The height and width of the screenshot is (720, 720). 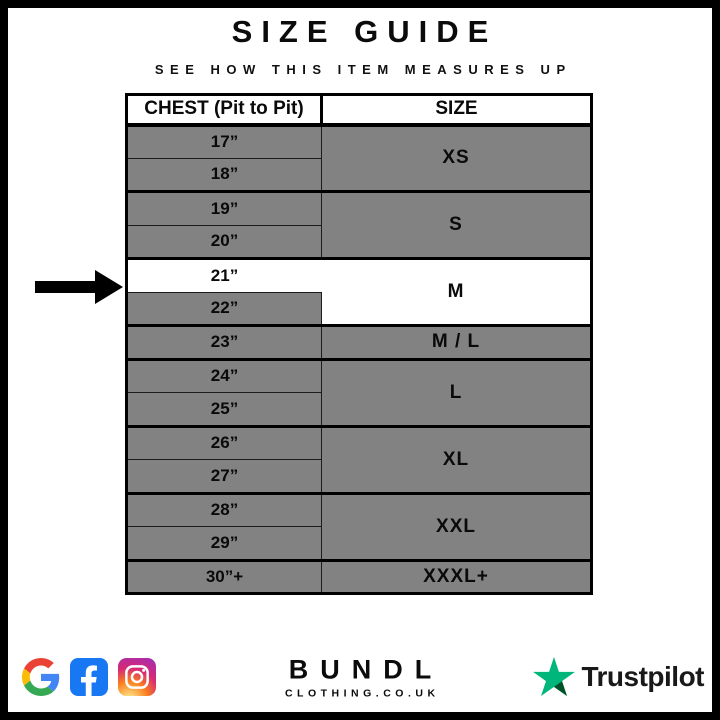 What do you see at coordinates (456, 342) in the screenshot?
I see `size-cell-ml: M / L` at bounding box center [456, 342].